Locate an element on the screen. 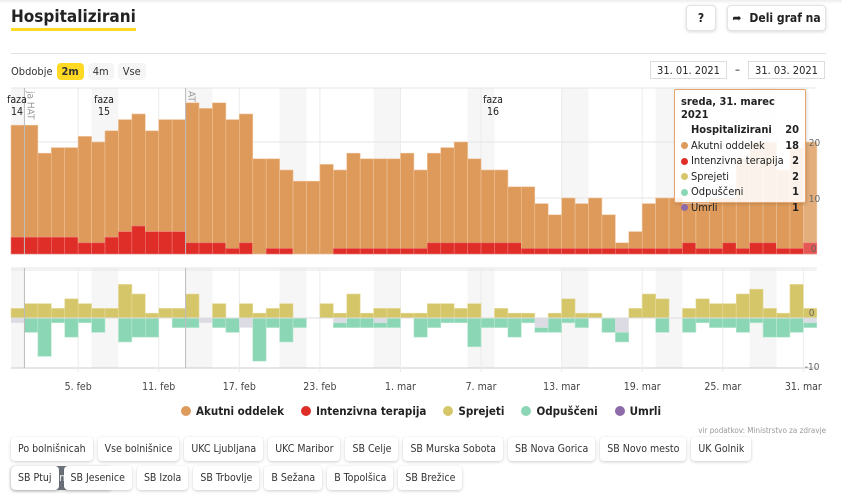 The image size is (842, 502). tooltip-label: Akutni oddelek is located at coordinates (728, 145).